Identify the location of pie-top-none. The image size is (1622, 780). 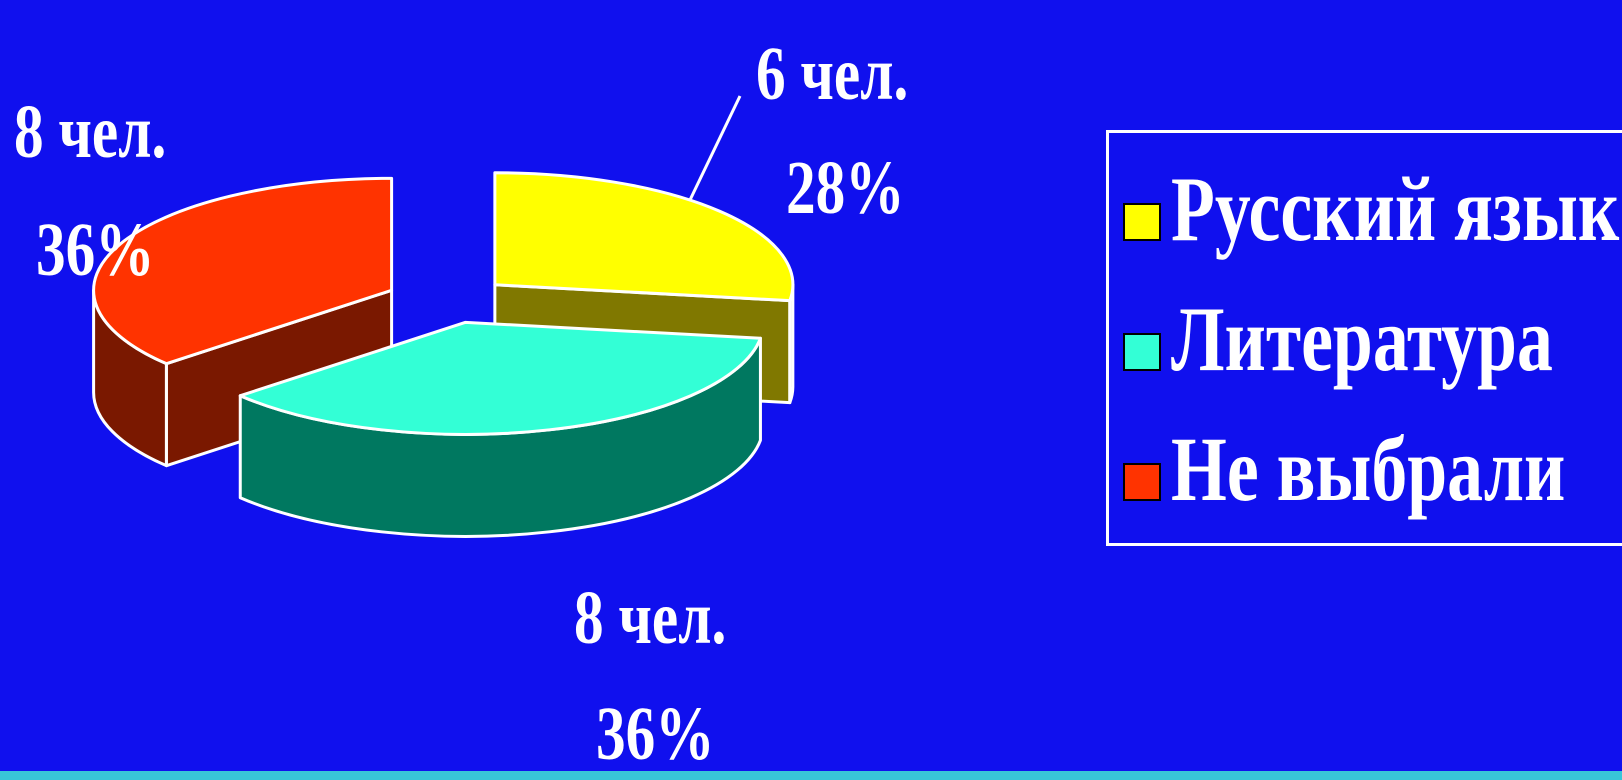
(243, 271).